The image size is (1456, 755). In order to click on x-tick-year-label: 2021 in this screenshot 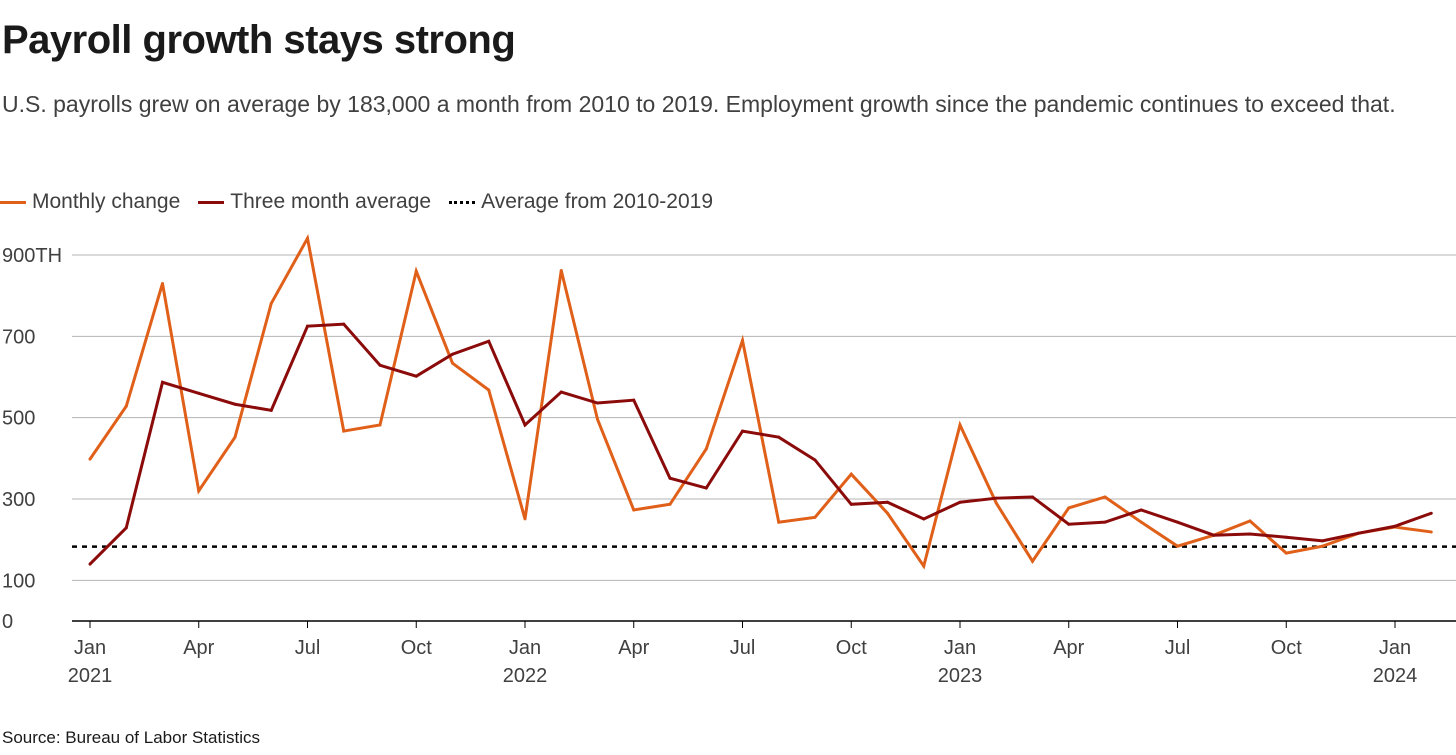, I will do `click(90, 676)`.